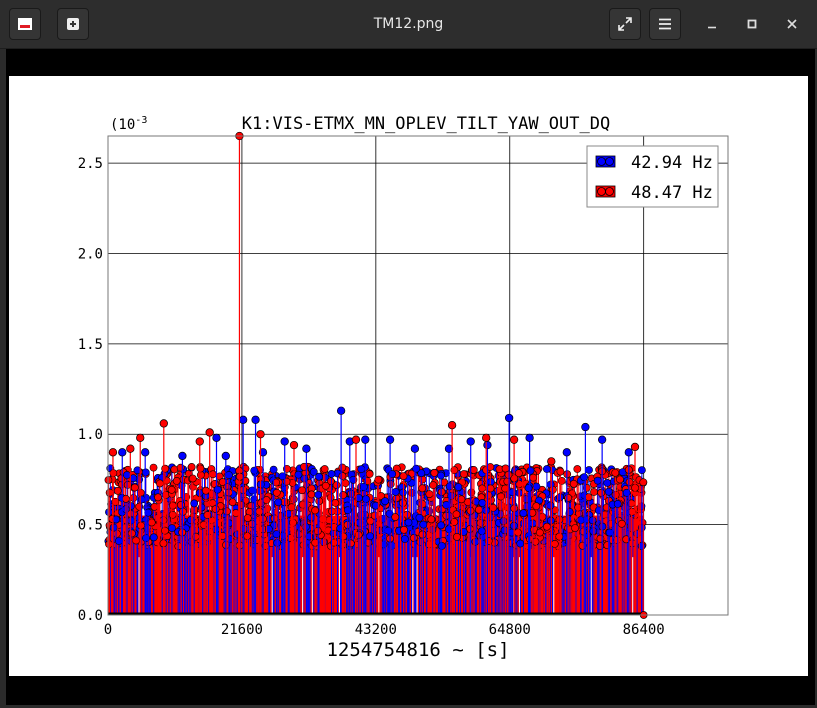 The width and height of the screenshot is (817, 708). Describe the element at coordinates (122, 125) in the screenshot. I see `y-exponent-base: (10` at that location.